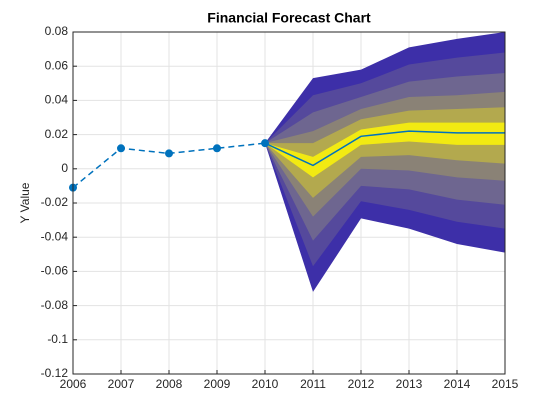  Describe the element at coordinates (57, 339) in the screenshot. I see `y-tick-label: -0.1` at that location.